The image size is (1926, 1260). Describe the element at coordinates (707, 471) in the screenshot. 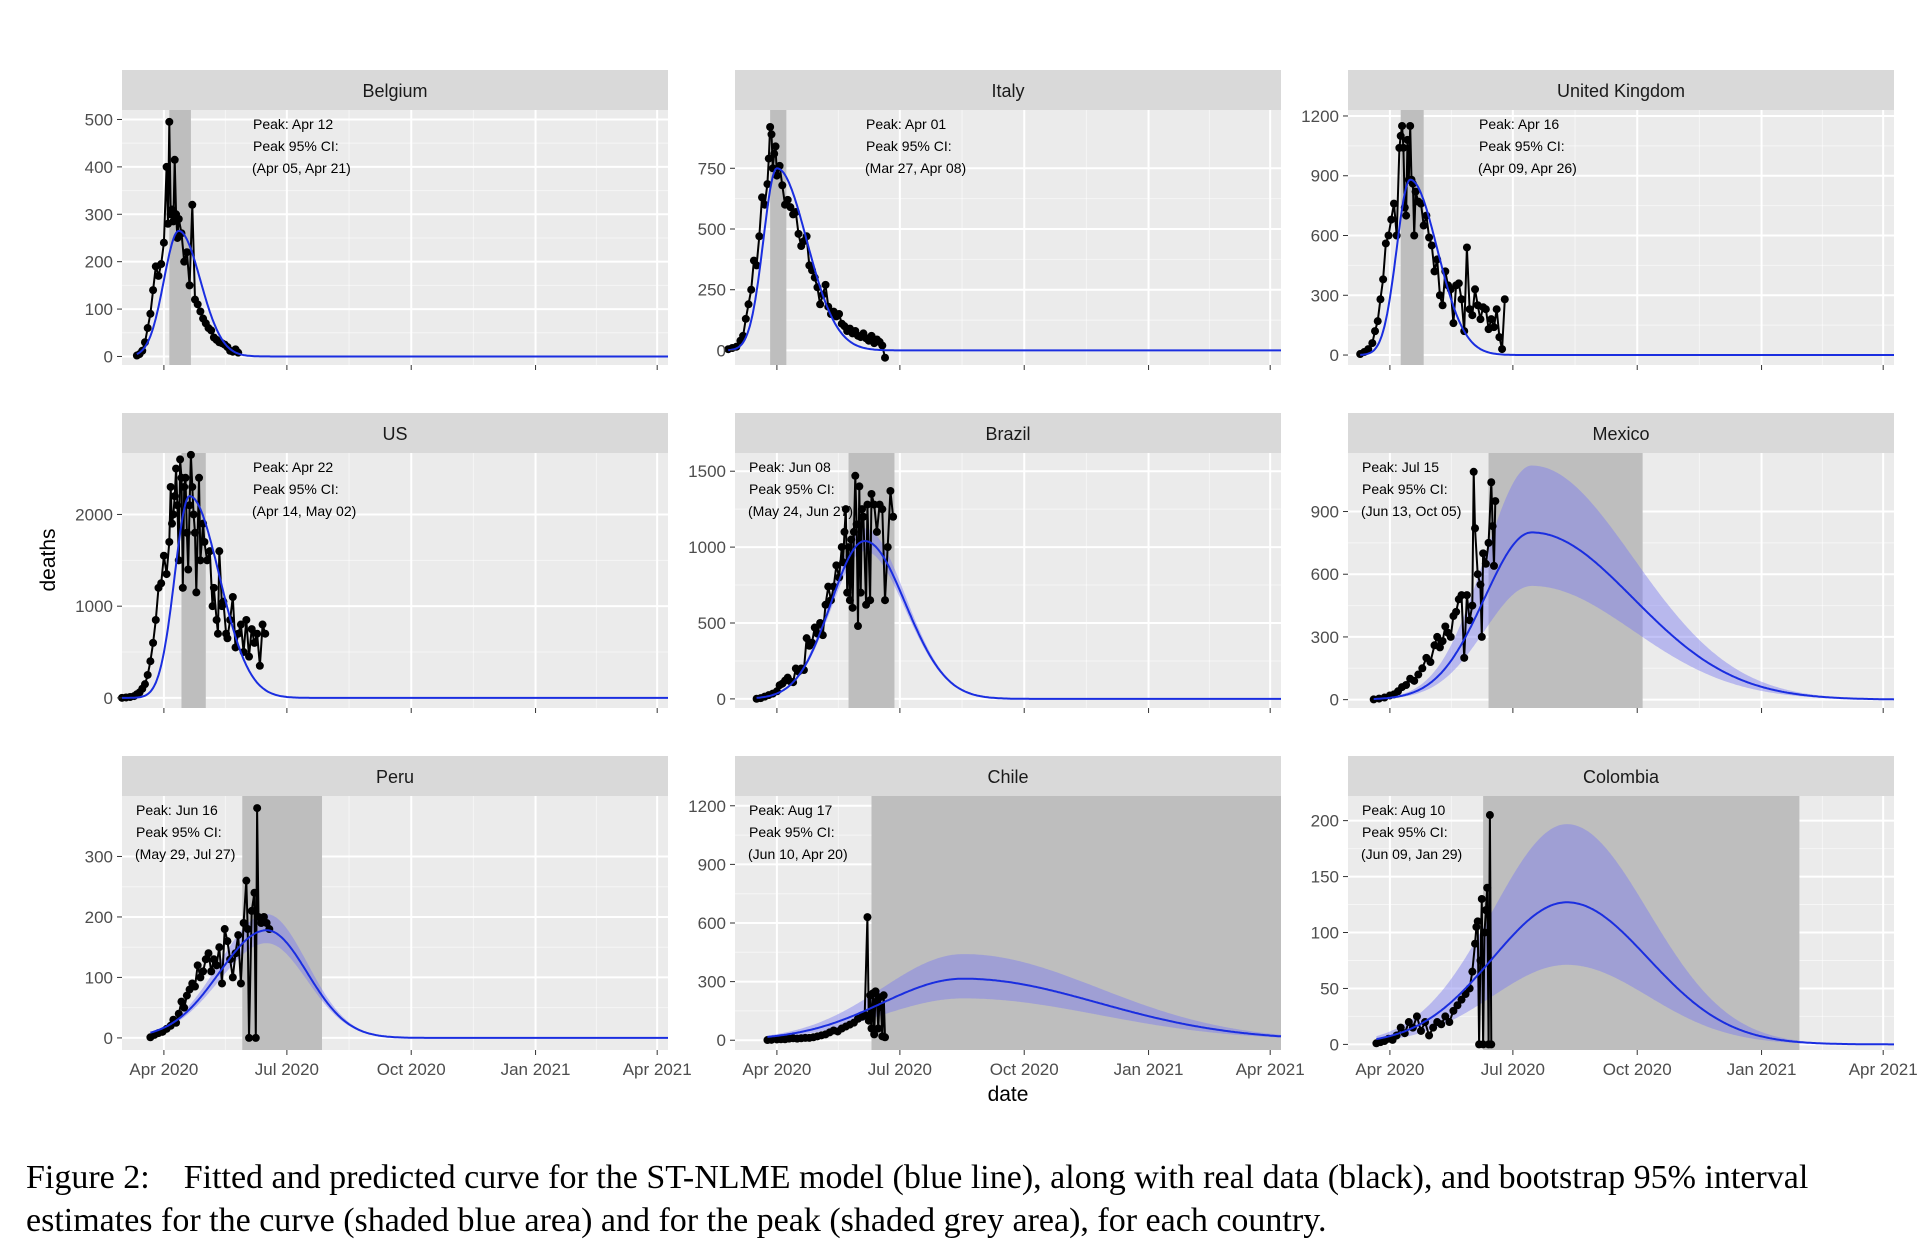

I see `y-tick-label: 1500` at that location.